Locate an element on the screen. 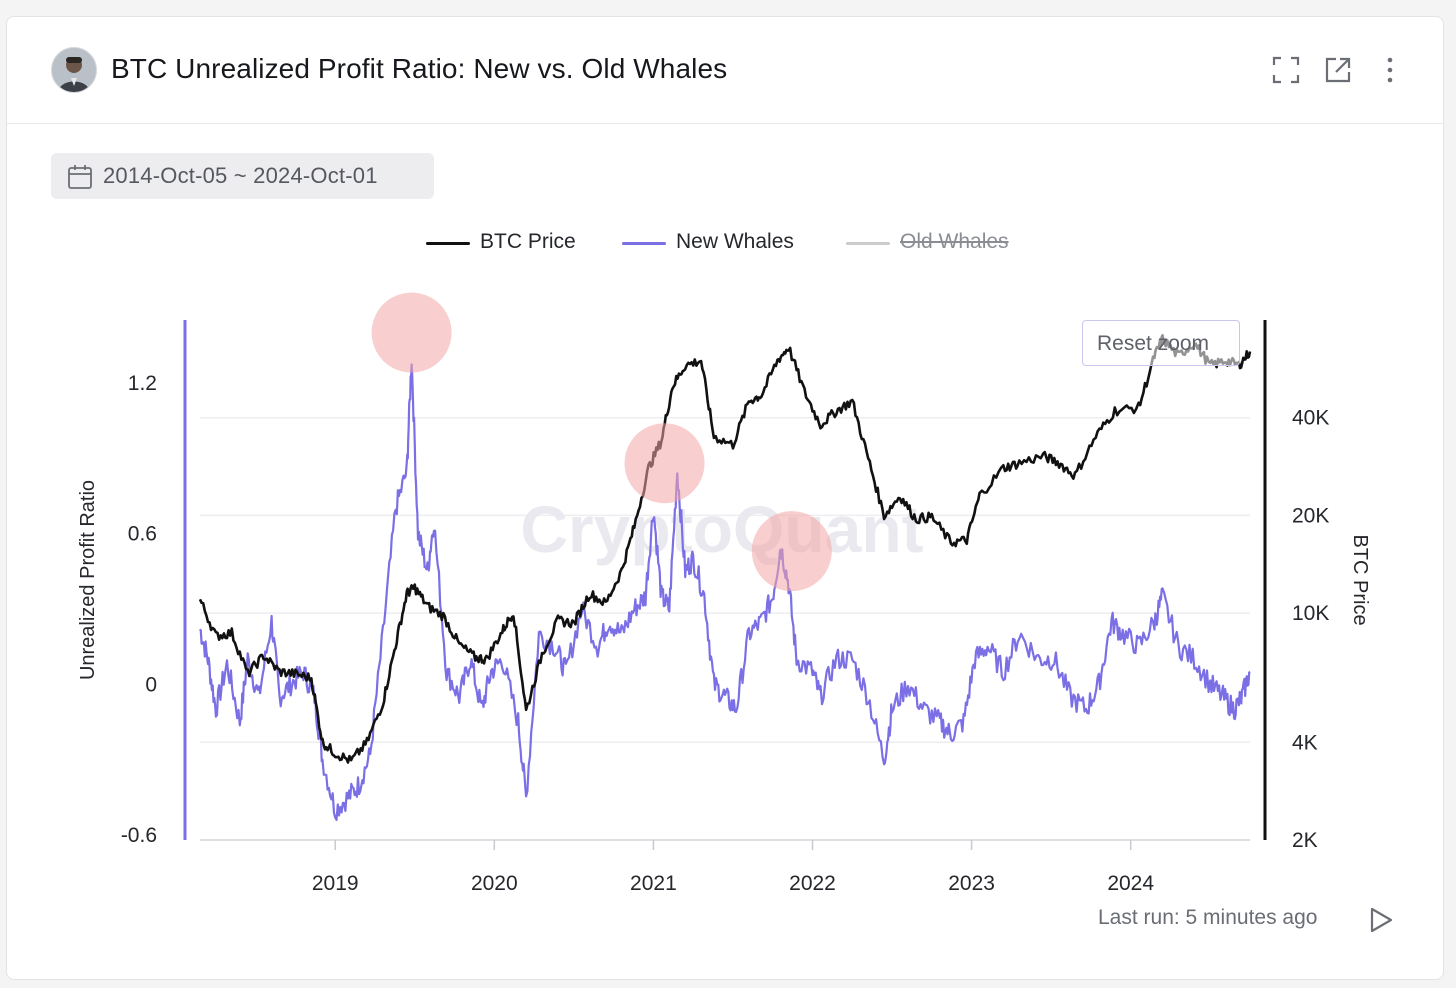  legend-label: Old Whales is located at coordinates (954, 241).